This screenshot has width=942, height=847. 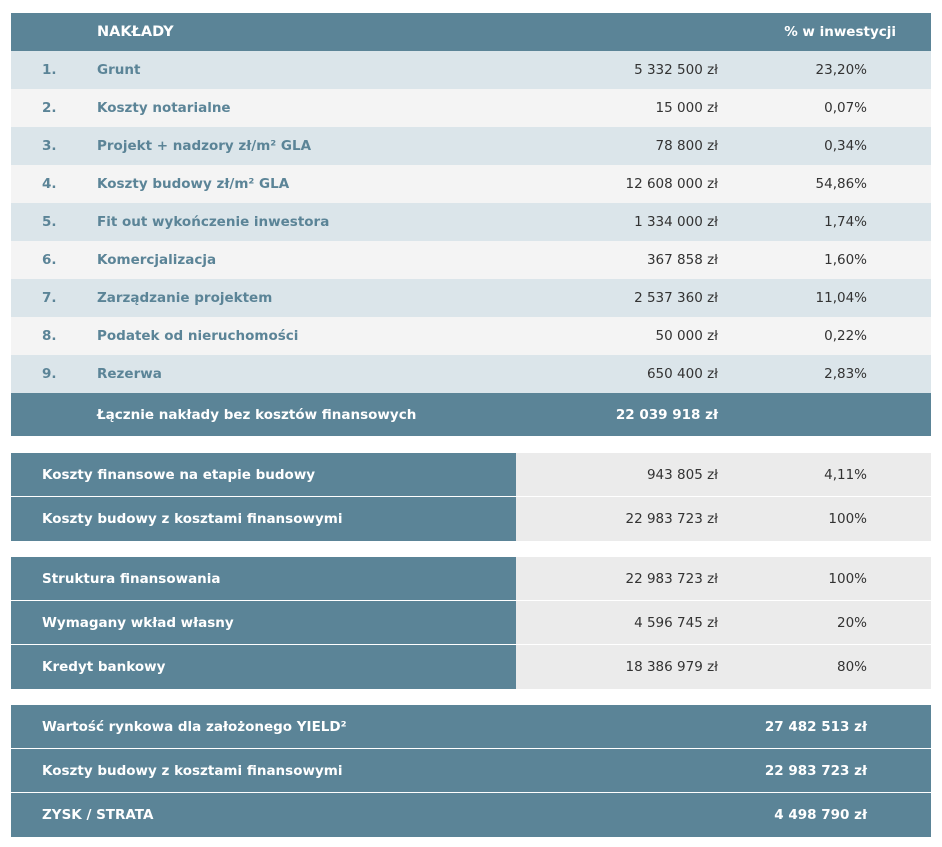 I want to click on row-number: 4., so click(x=49, y=184).